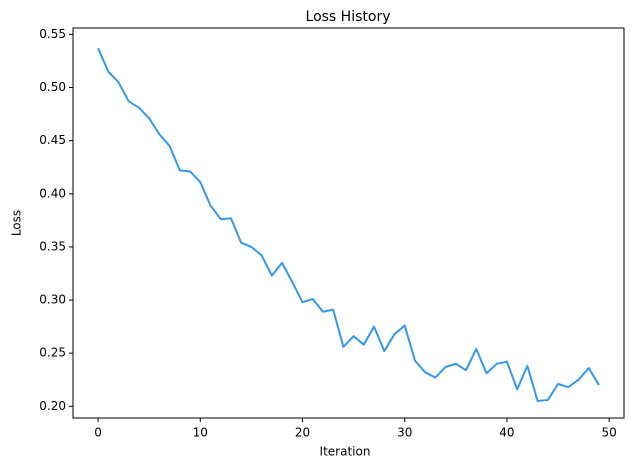  I want to click on y-tick-label: 0.25, so click(52, 353).